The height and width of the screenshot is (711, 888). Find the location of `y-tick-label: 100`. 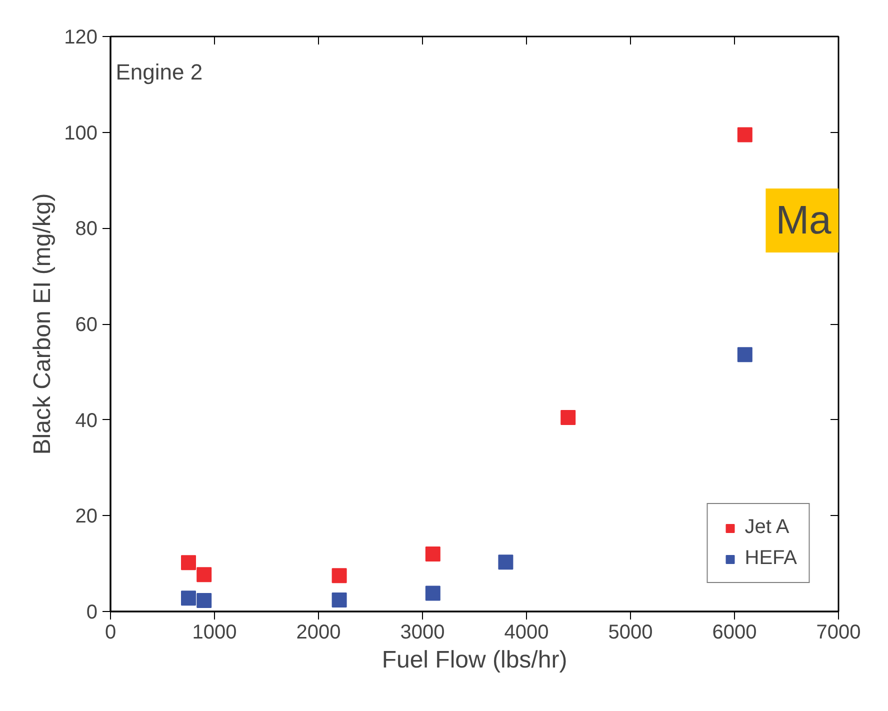

y-tick-label: 100 is located at coordinates (81, 133).